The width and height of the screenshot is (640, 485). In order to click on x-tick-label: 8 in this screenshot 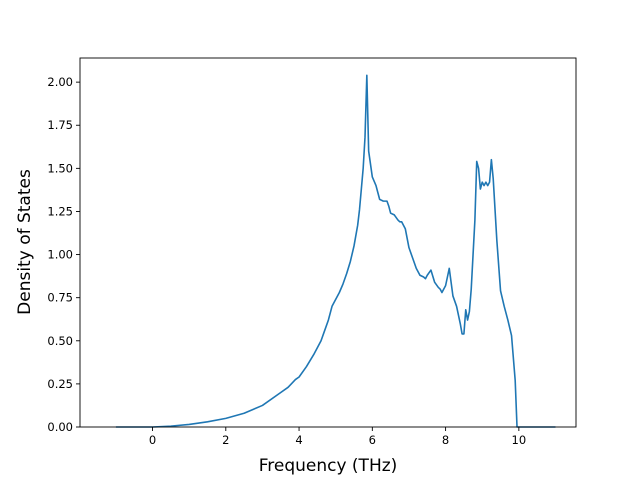, I will do `click(445, 440)`.